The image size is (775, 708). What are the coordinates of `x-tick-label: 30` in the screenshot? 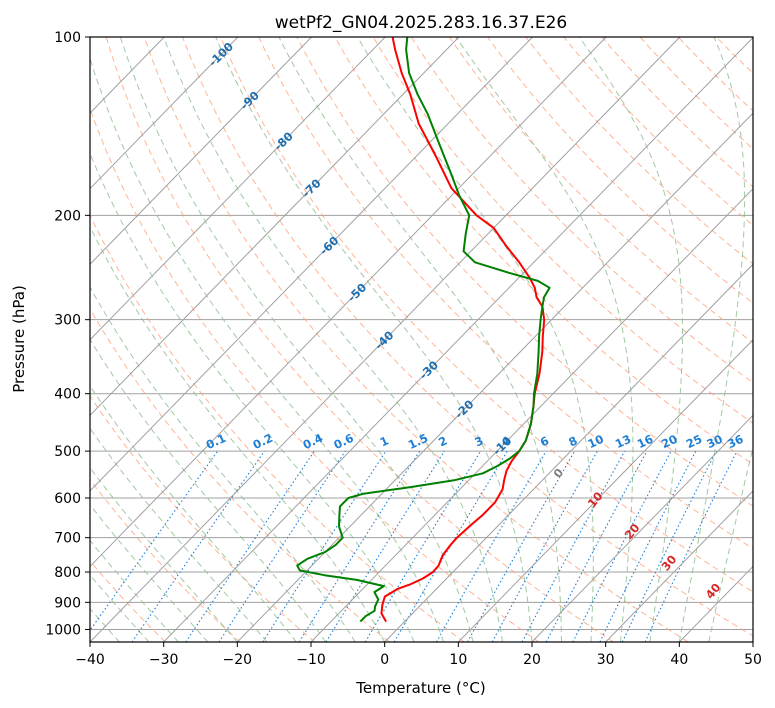 It's located at (606, 660).